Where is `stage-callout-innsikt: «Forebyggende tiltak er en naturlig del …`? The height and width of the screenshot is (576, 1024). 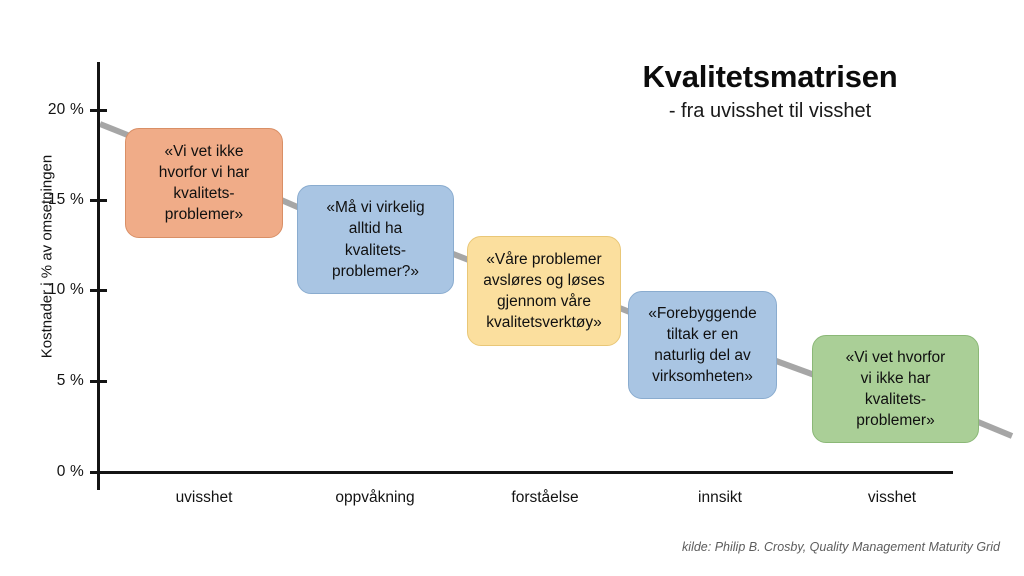
stage-callout-innsikt: «Forebyggende tiltak er en naturlig del … is located at coordinates (702, 345).